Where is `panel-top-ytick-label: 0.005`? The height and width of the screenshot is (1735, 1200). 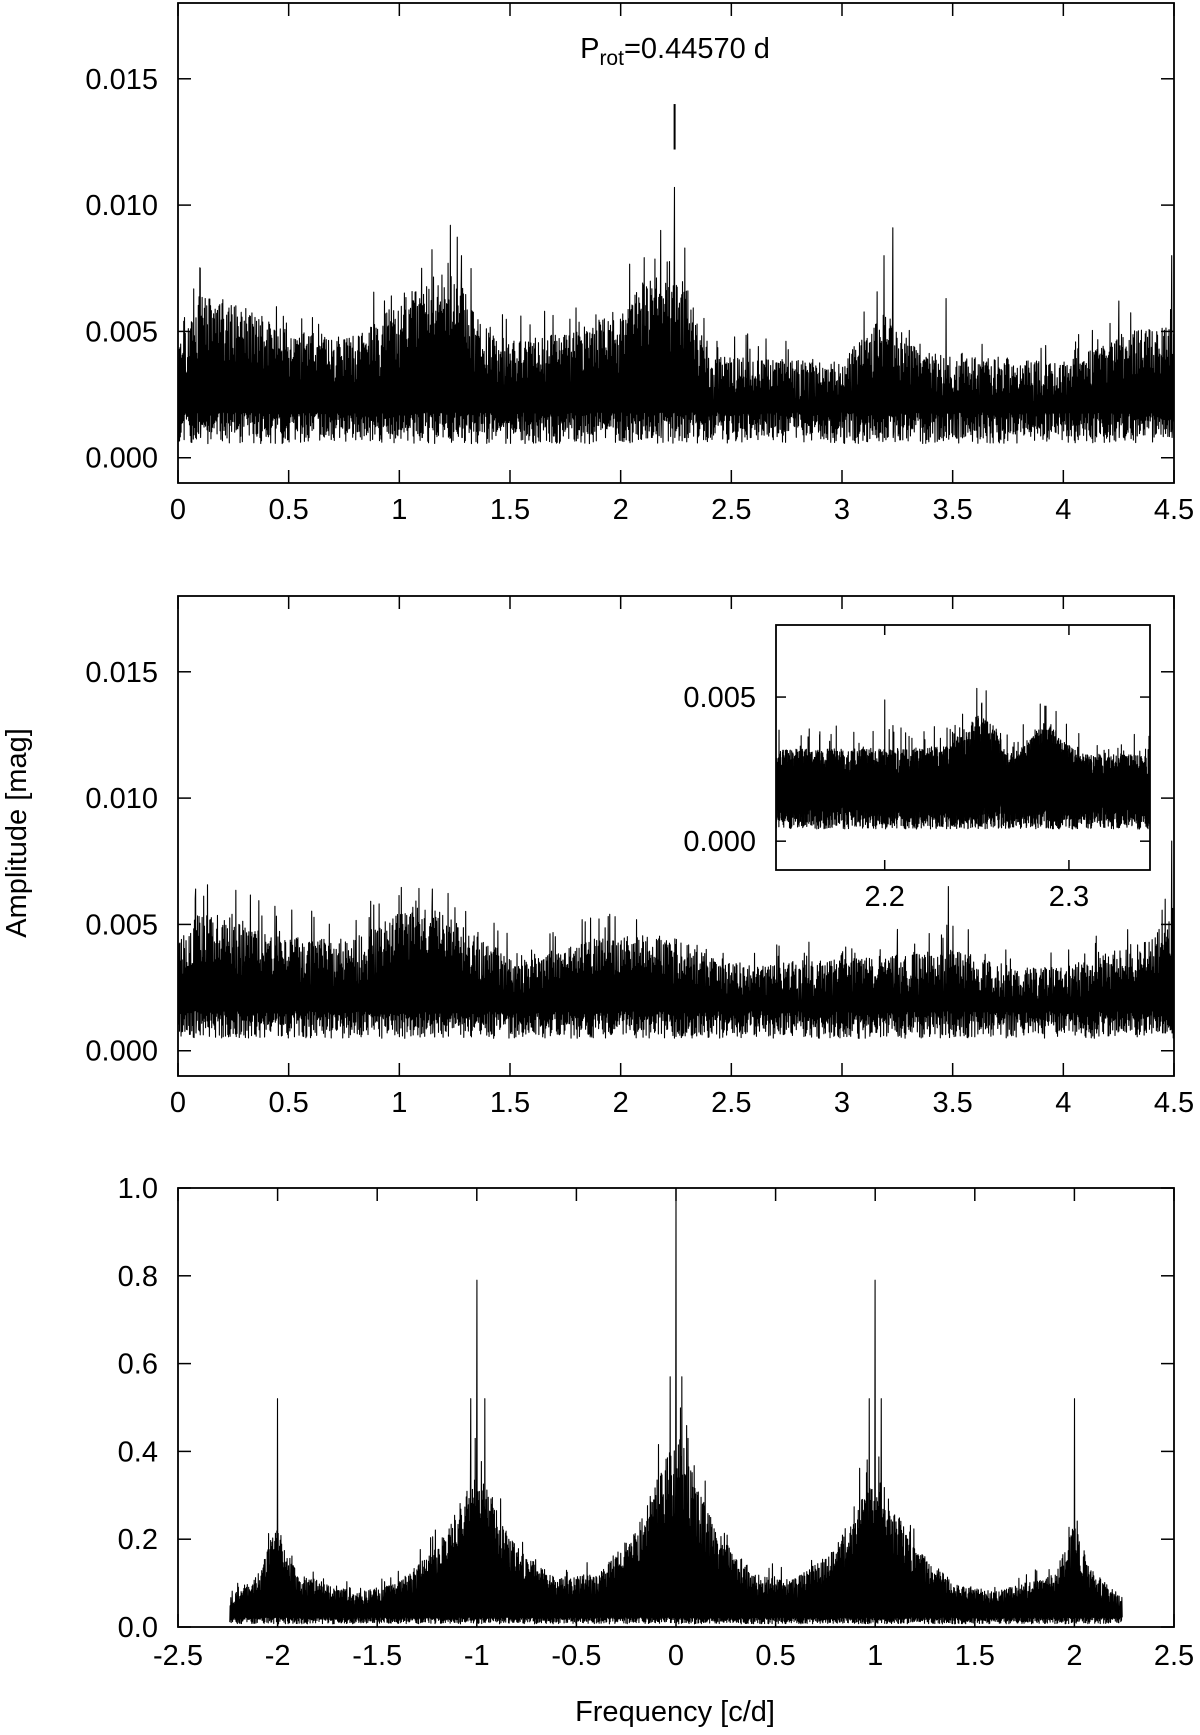 panel-top-ytick-label: 0.005 is located at coordinates (121, 332).